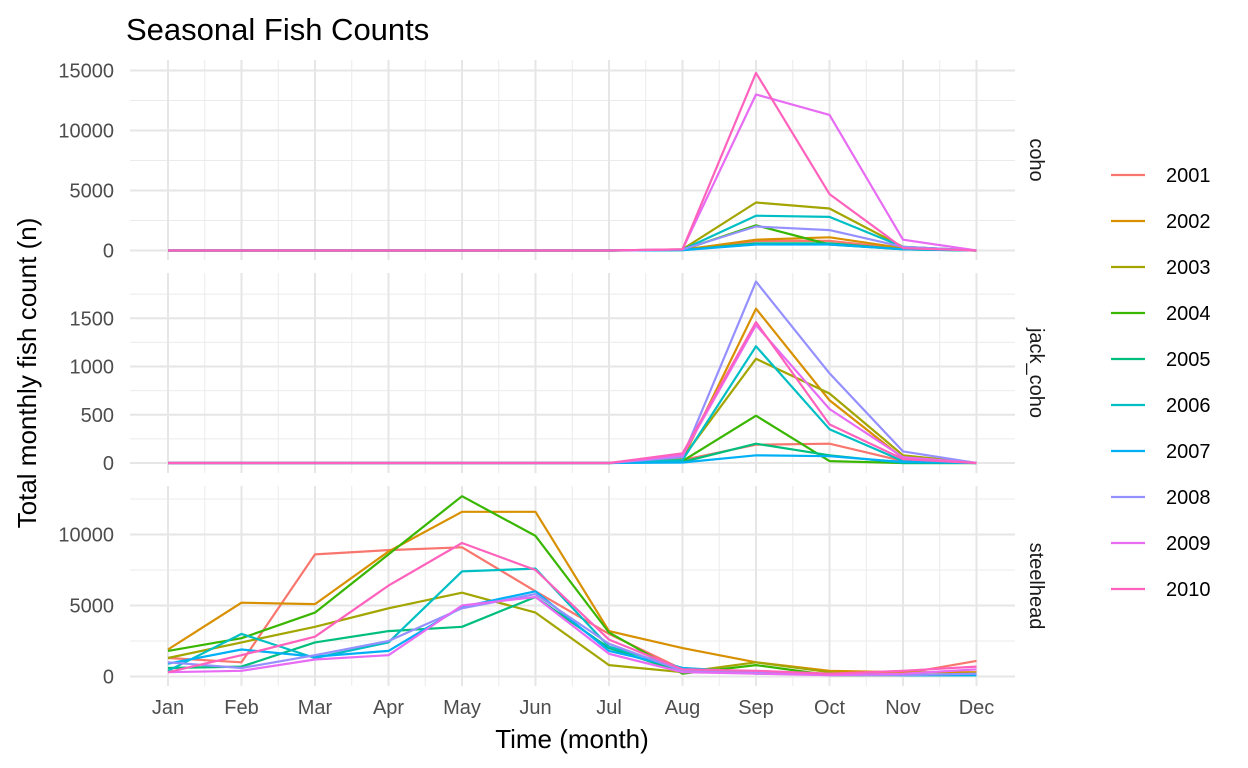 Image resolution: width=1248 pixels, height=768 pixels. What do you see at coordinates (1036, 372) in the screenshot?
I see `facet-strip-label: jack_coho` at bounding box center [1036, 372].